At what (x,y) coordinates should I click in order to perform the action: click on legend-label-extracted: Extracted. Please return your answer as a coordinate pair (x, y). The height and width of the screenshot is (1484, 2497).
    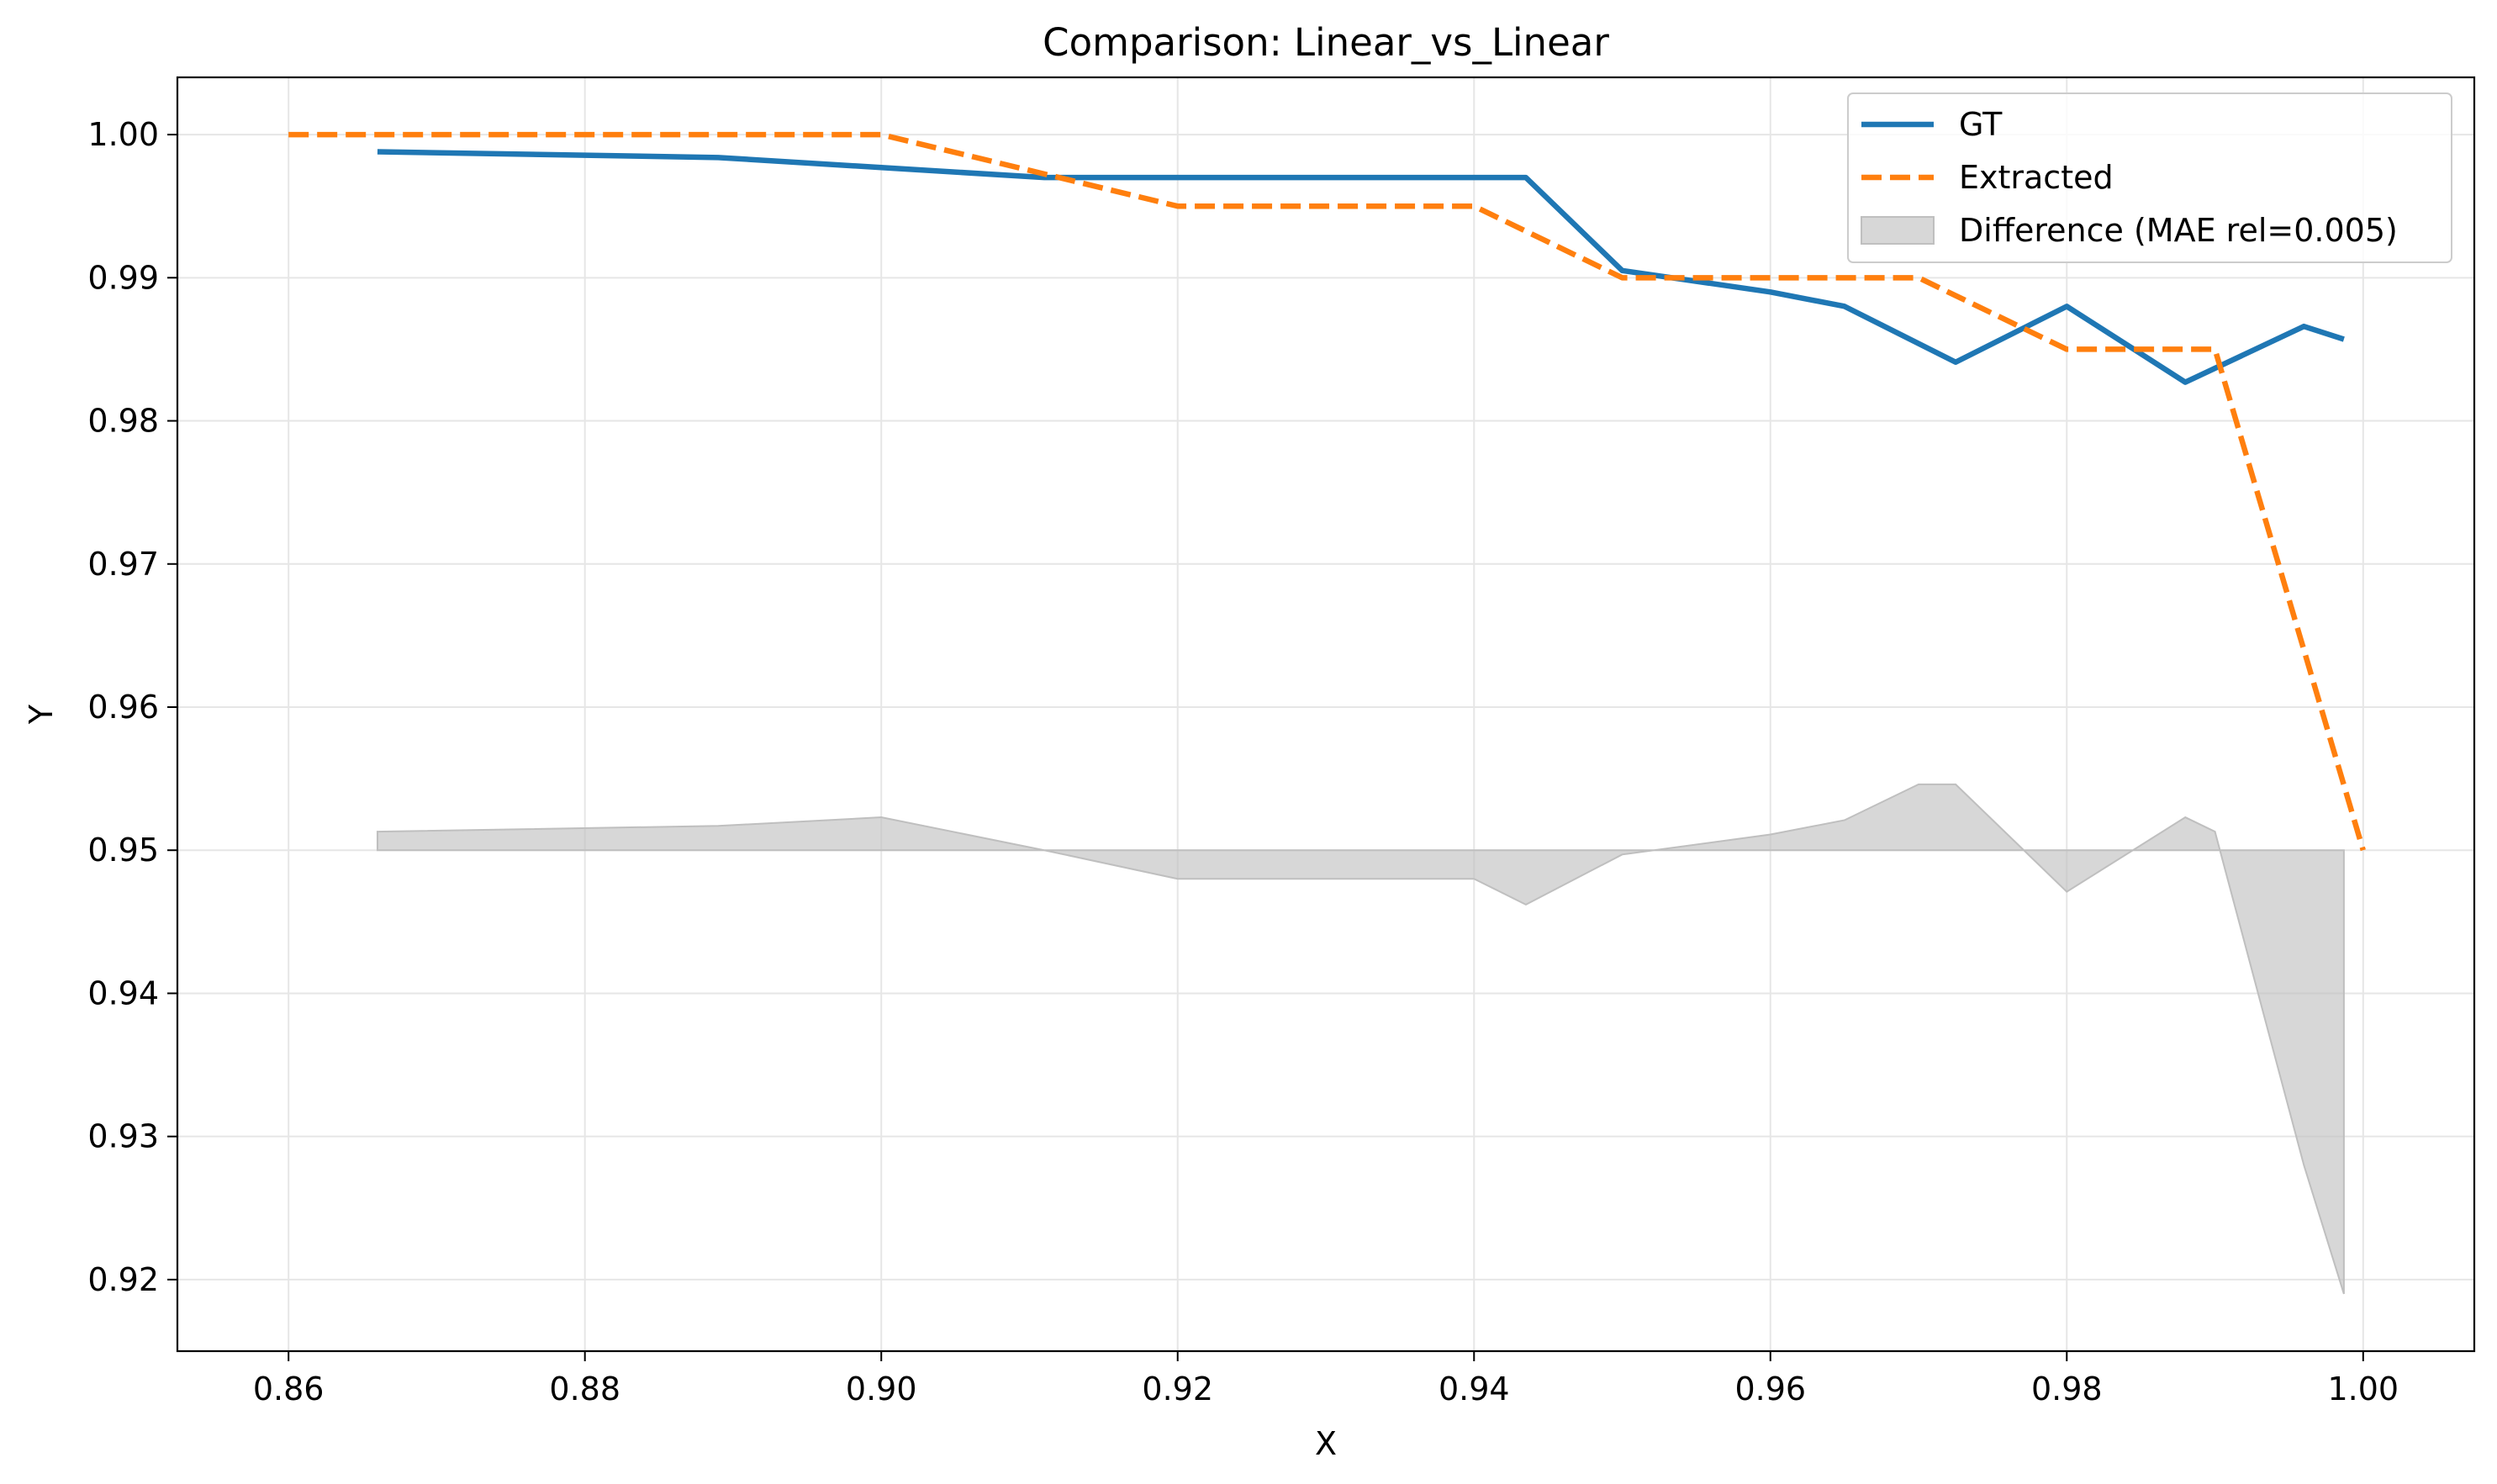
    Looking at the image, I should click on (2036, 177).